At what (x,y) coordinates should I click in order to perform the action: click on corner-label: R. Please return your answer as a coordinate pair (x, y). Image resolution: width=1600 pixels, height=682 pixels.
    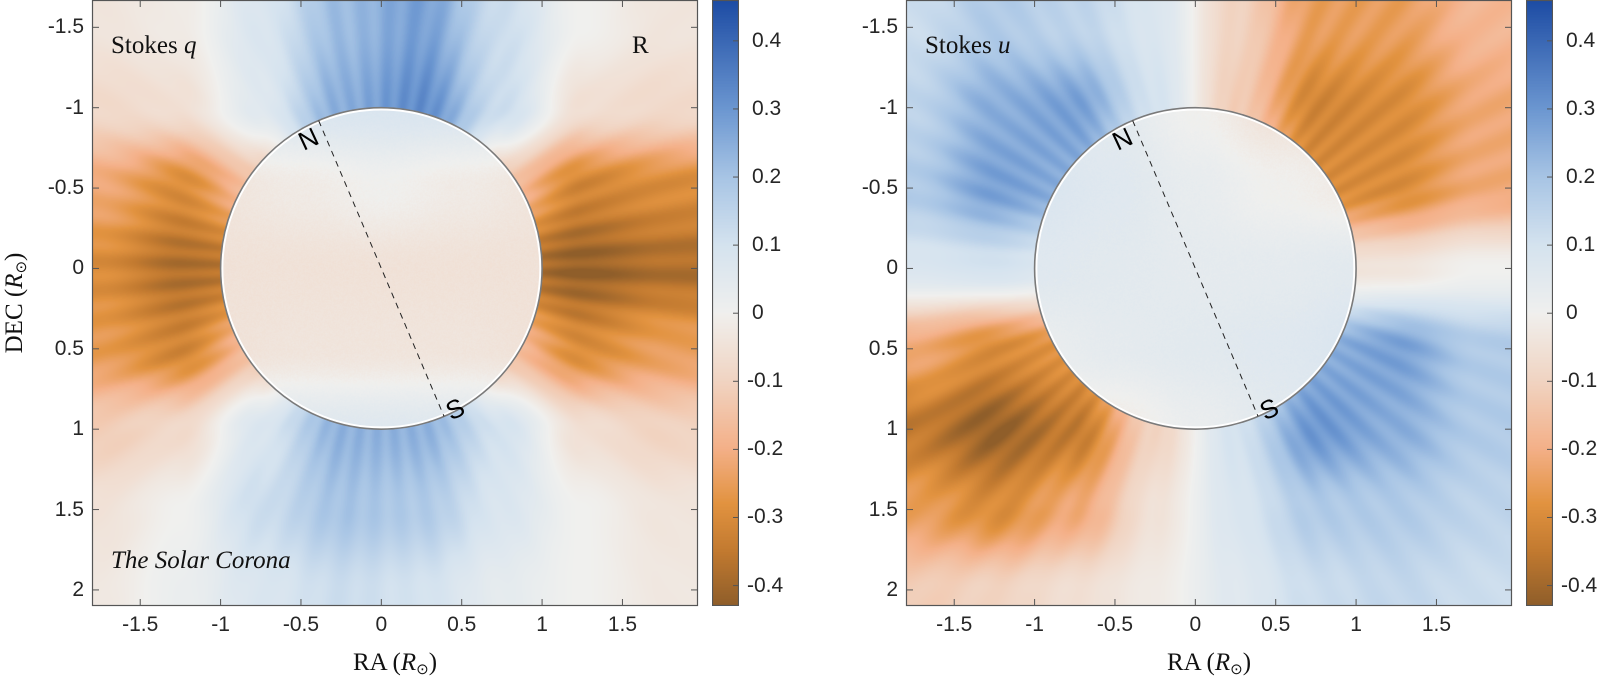
    Looking at the image, I should click on (640, 45).